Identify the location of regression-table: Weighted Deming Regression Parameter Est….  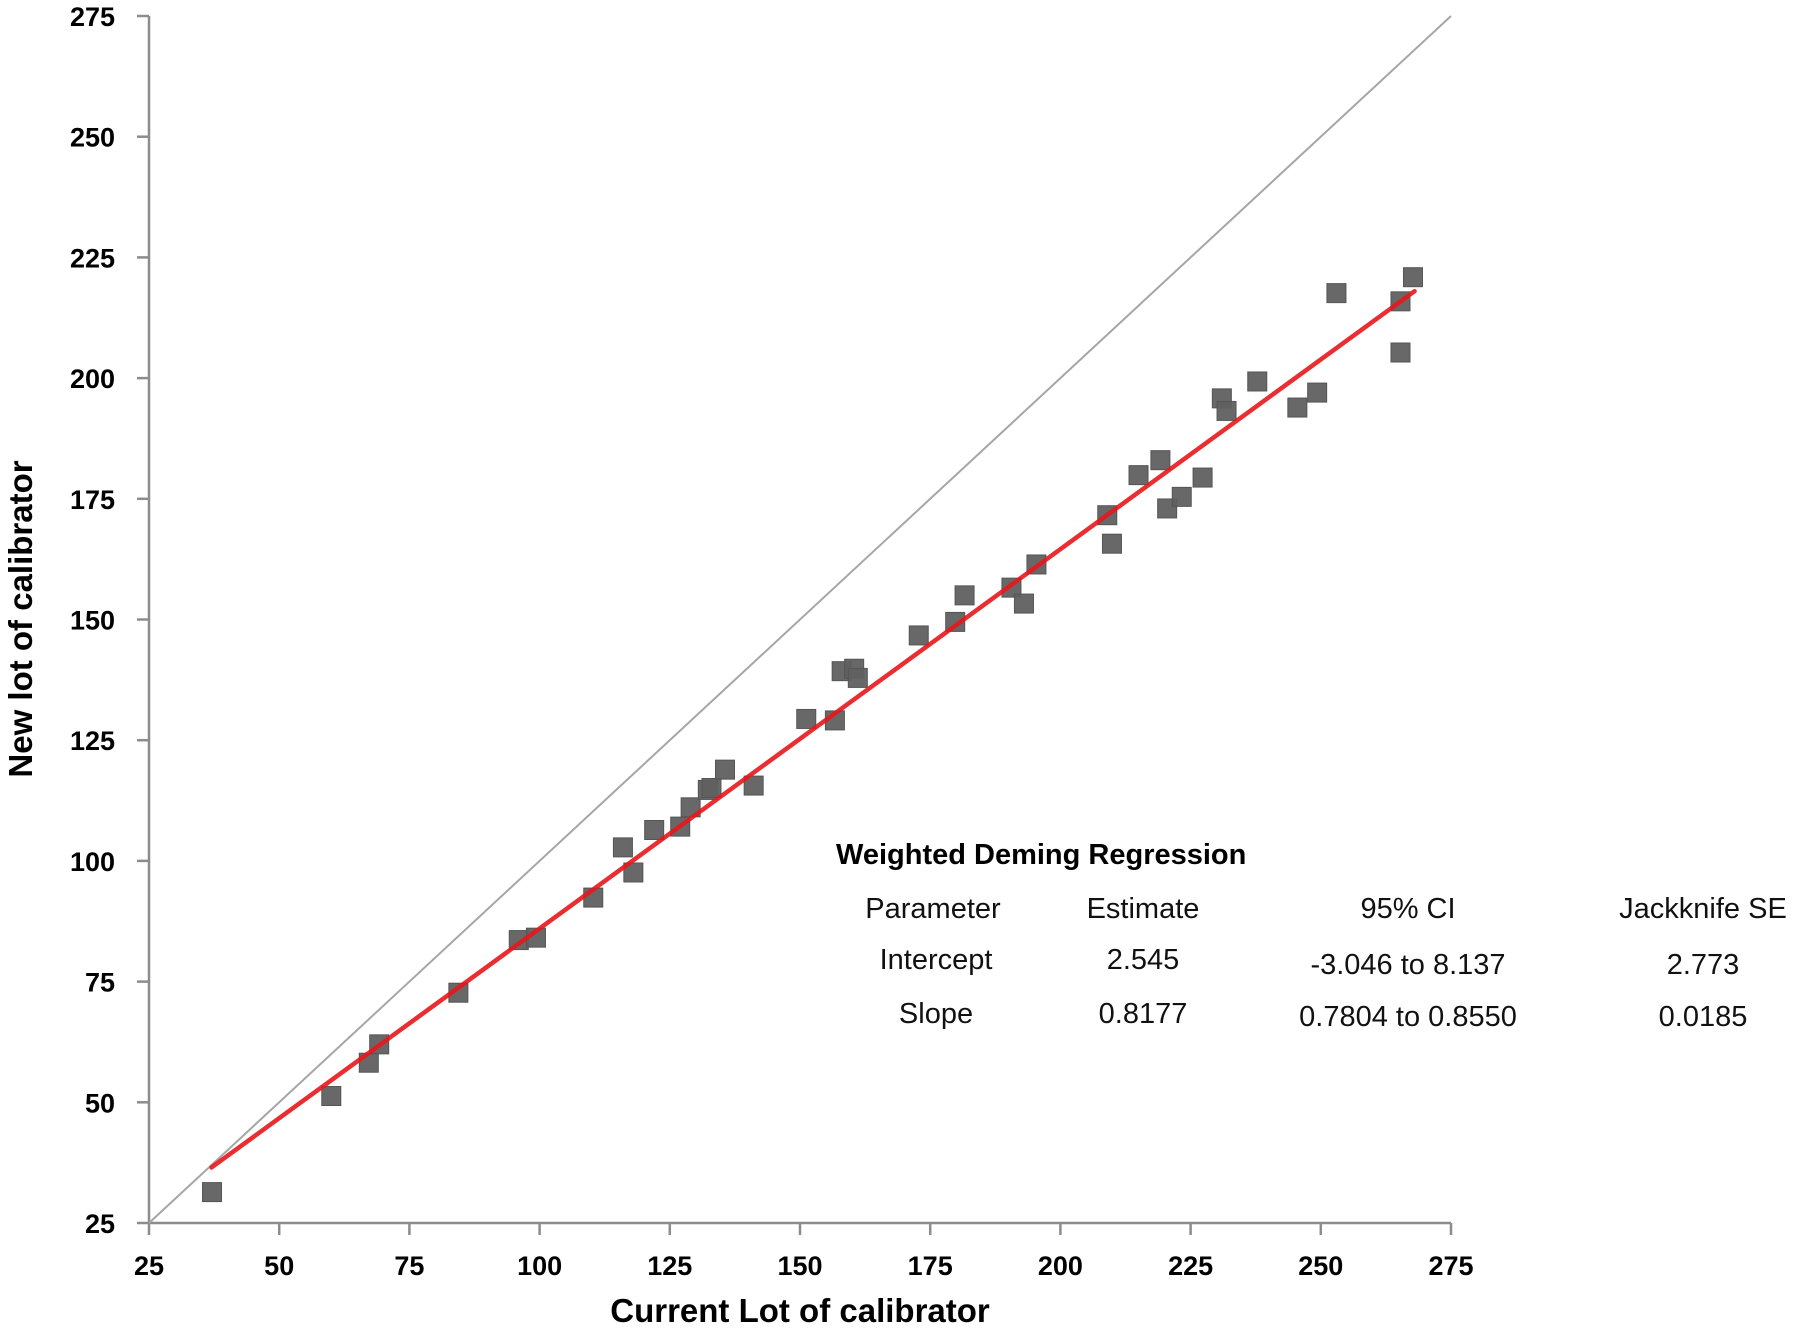
(1311, 936).